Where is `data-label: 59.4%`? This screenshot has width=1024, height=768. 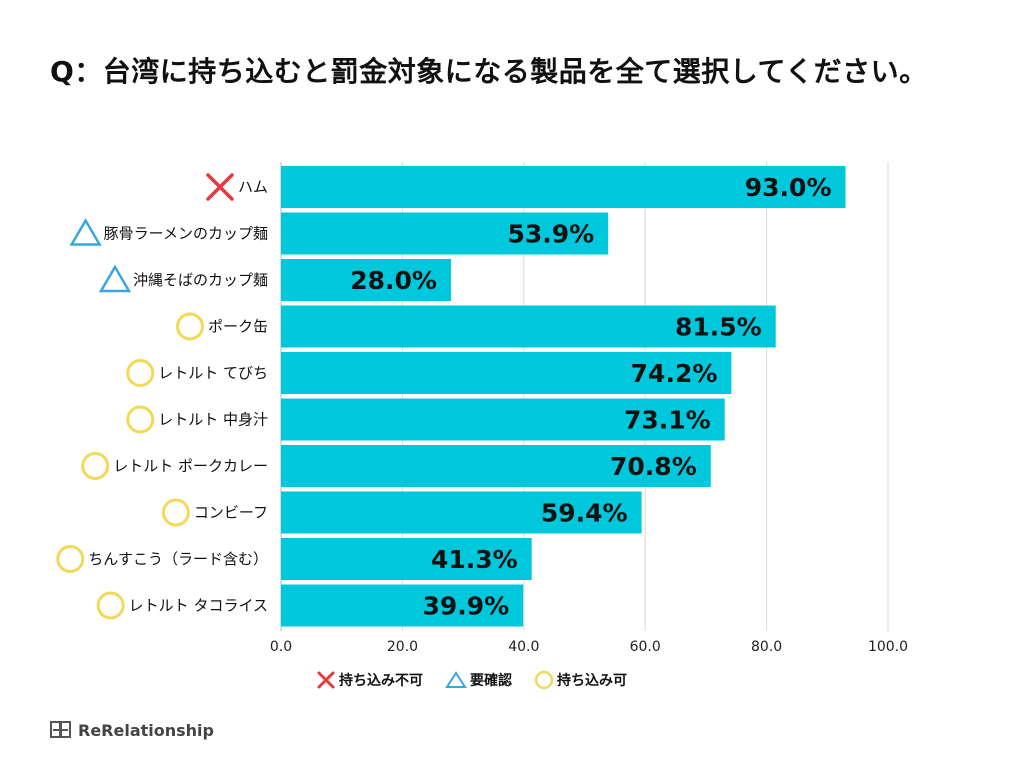 data-label: 59.4% is located at coordinates (584, 513).